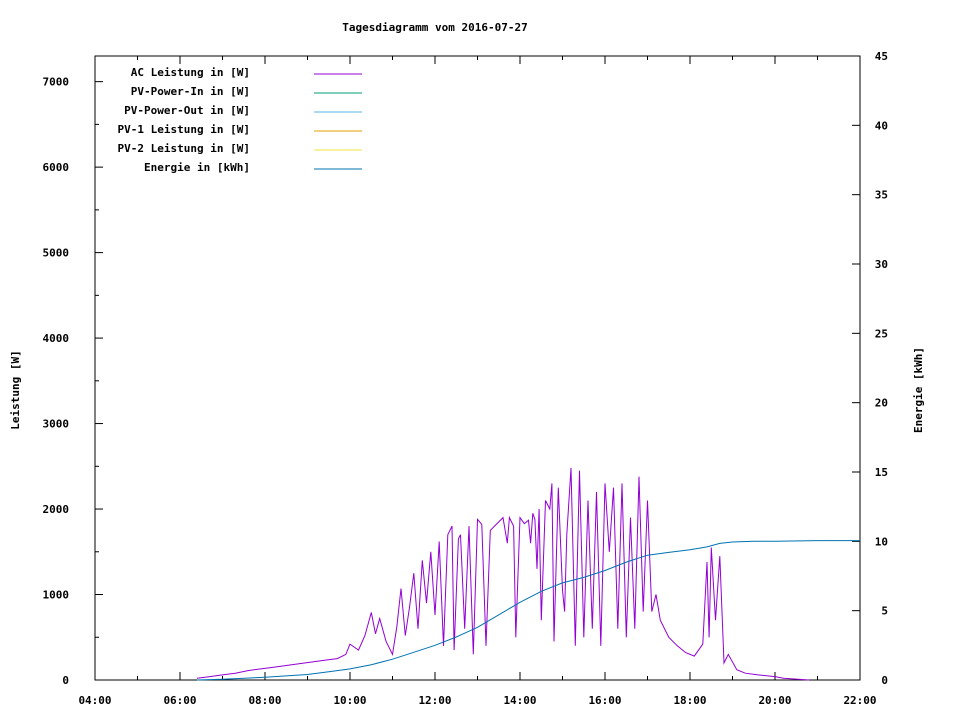  Describe the element at coordinates (349, 700) in the screenshot. I see `x-tick-label: 10:00` at that location.